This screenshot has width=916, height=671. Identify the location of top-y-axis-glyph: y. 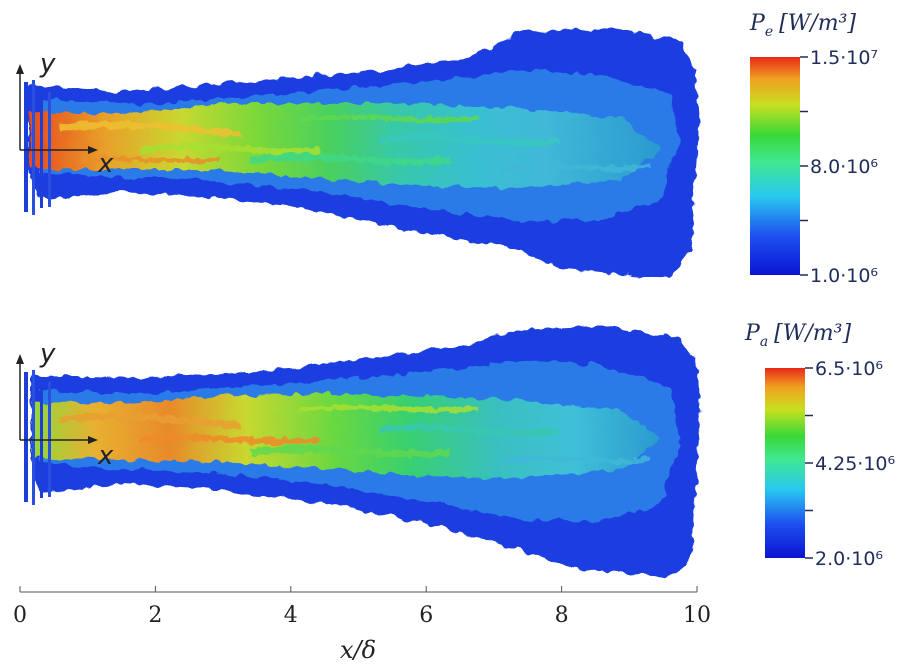
(47, 64).